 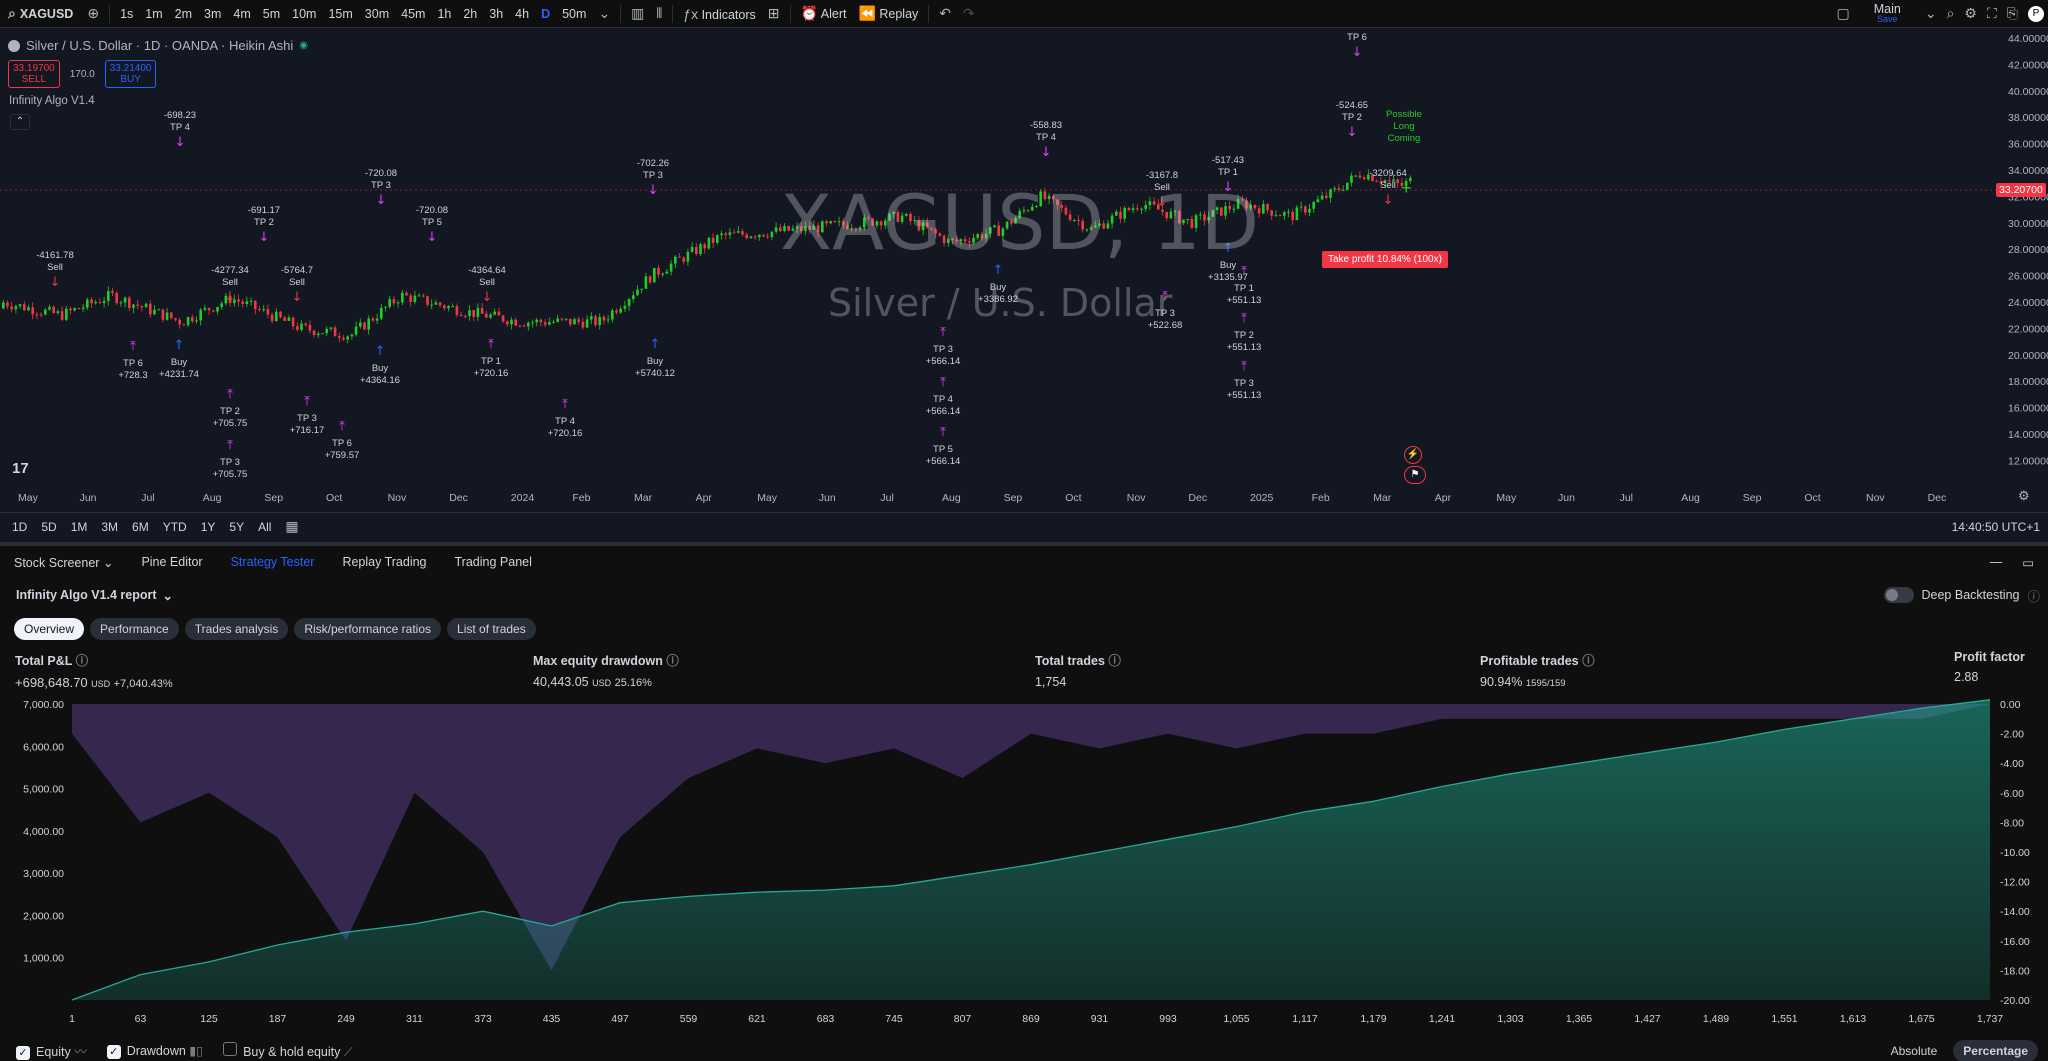 I want to click on interval-2h: 2h, so click(x=470, y=13).